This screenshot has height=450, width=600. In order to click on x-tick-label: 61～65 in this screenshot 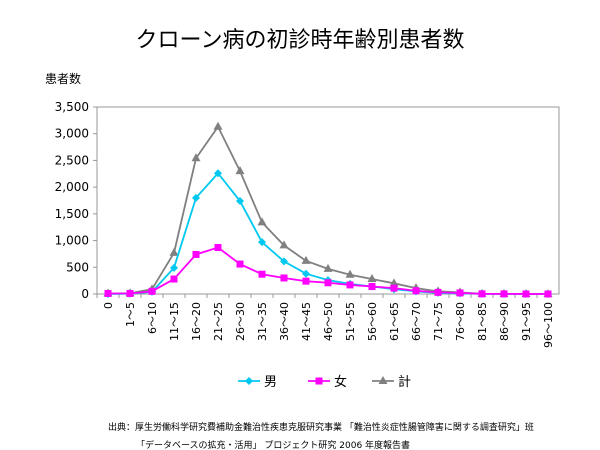, I will do `click(394, 321)`.